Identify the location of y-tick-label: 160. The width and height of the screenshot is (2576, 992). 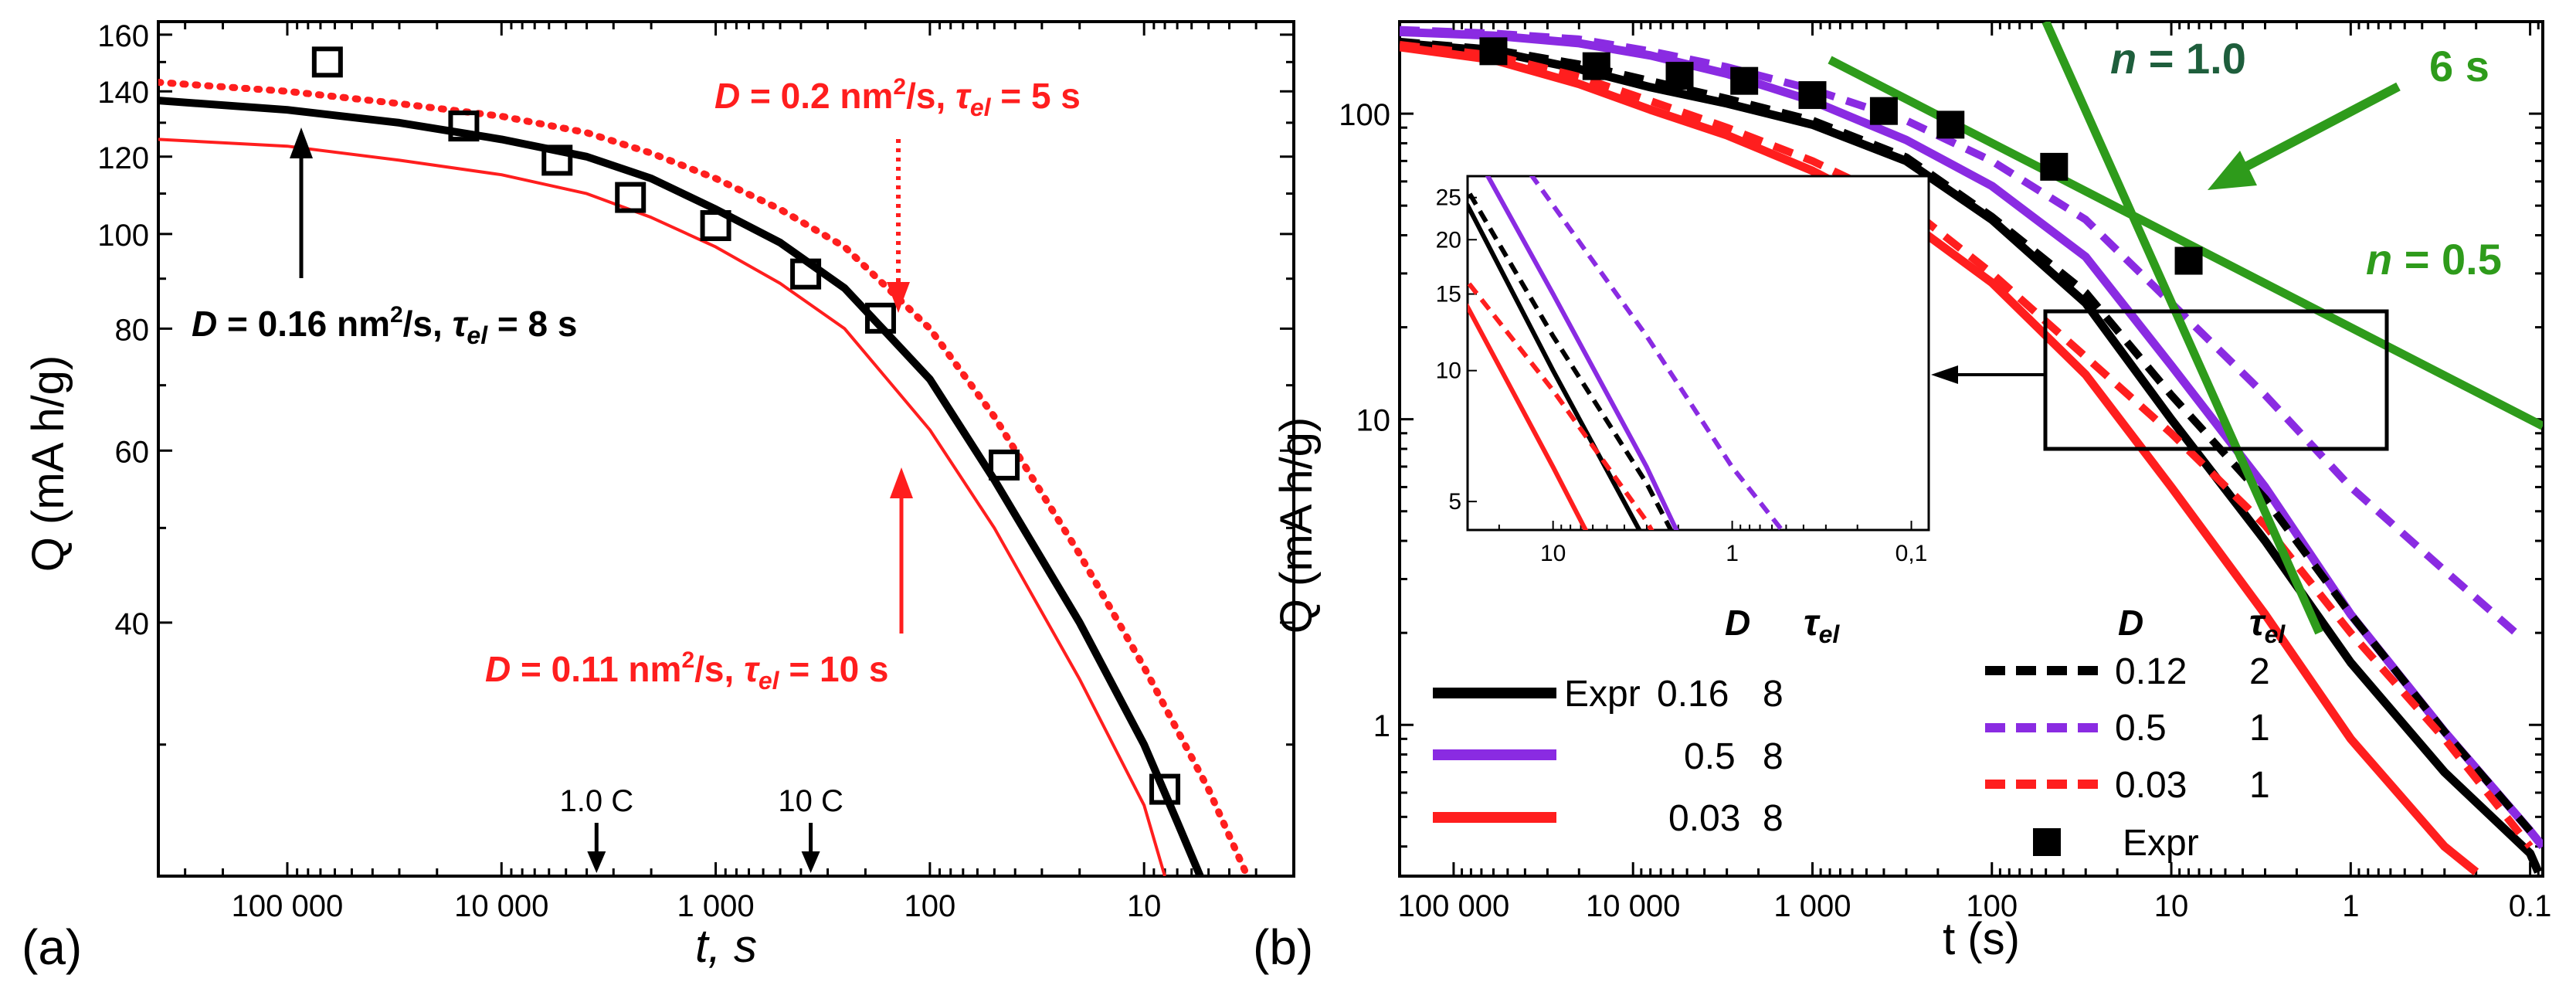
(123, 36).